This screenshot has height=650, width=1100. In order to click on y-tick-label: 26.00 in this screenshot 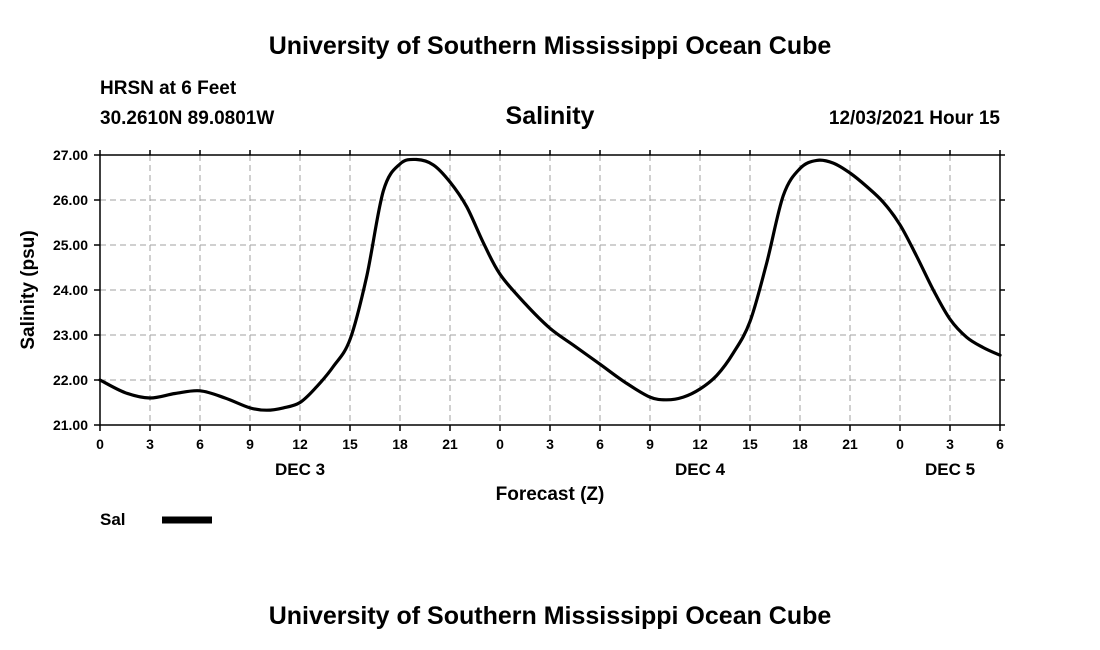, I will do `click(70, 200)`.